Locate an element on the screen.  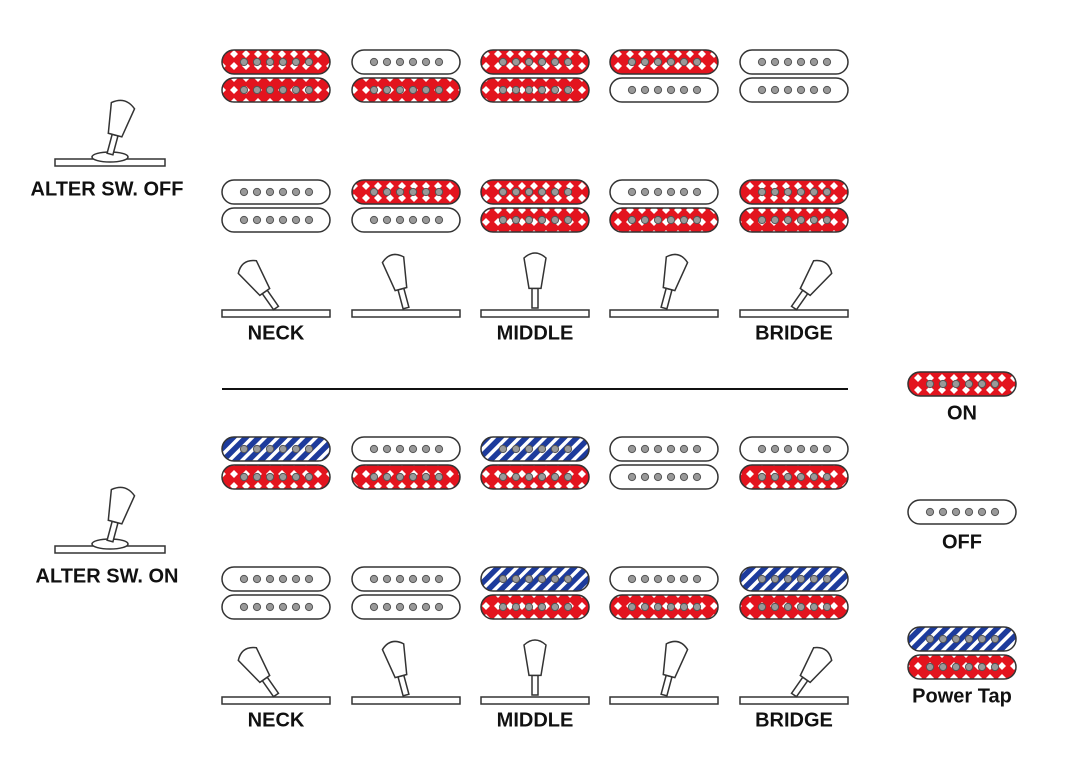
legend-label: OFF is located at coordinates (962, 542).